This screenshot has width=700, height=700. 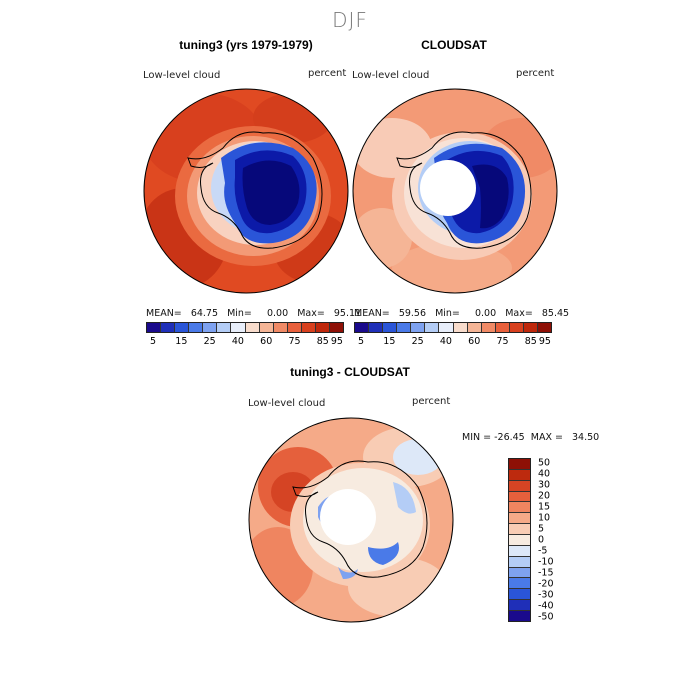 What do you see at coordinates (246, 45) in the screenshot?
I see `left-panel-title: tuning3 (yrs 1979-1979)` at bounding box center [246, 45].